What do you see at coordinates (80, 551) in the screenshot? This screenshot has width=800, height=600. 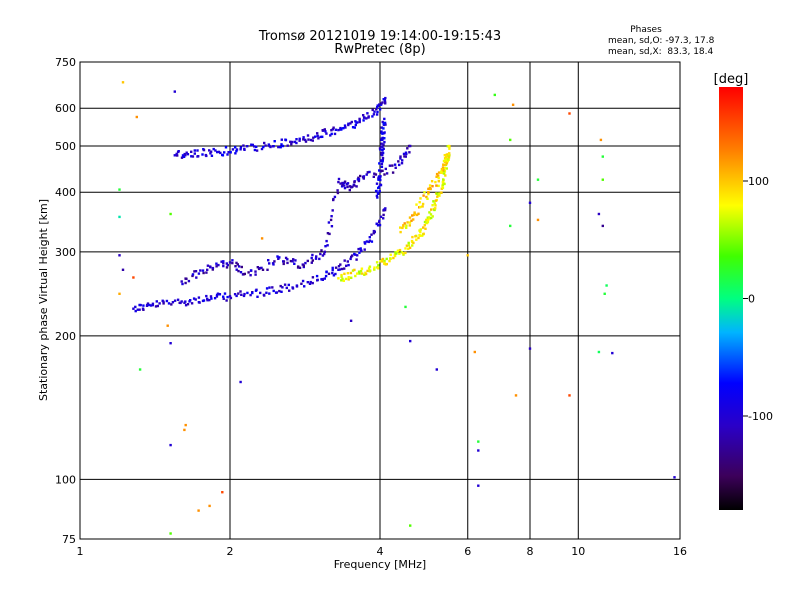 I see `x-tick-label: 1` at bounding box center [80, 551].